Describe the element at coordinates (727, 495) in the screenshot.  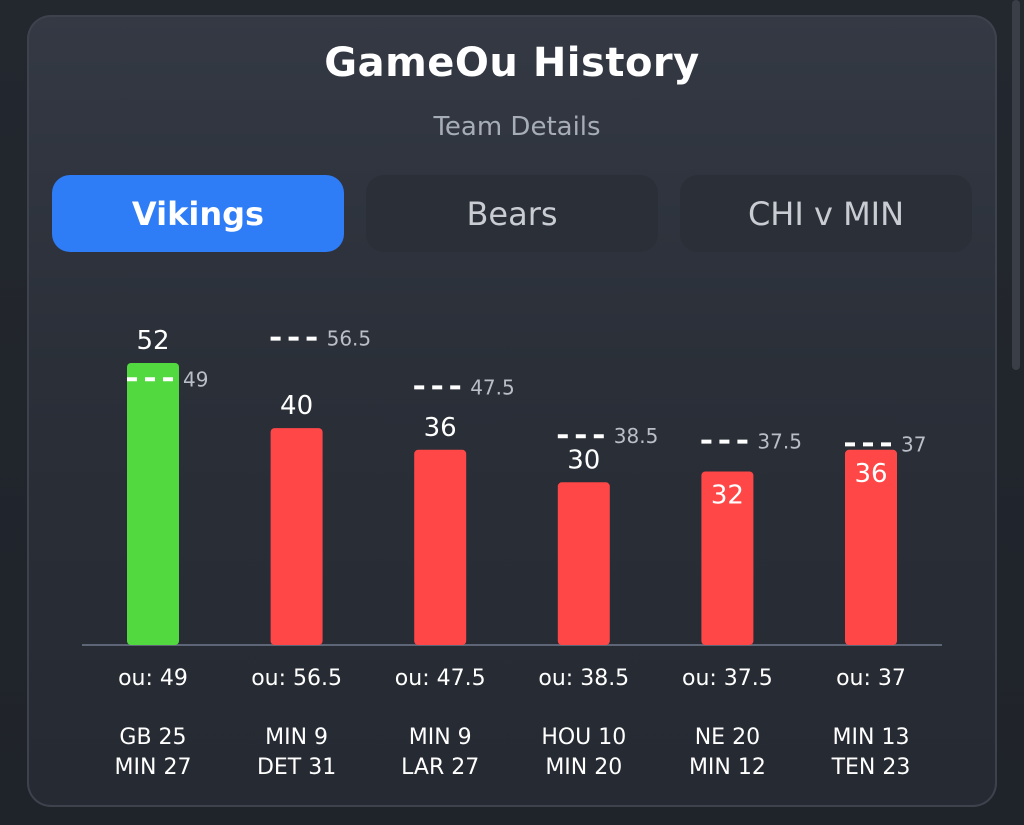
I see `bar-value-label: 32` at that location.